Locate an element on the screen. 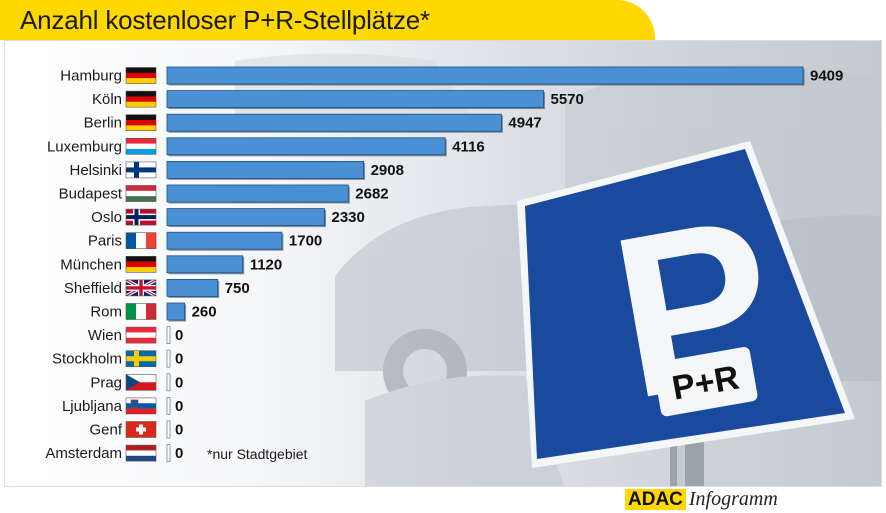  uk-flag-icon is located at coordinates (141, 288).